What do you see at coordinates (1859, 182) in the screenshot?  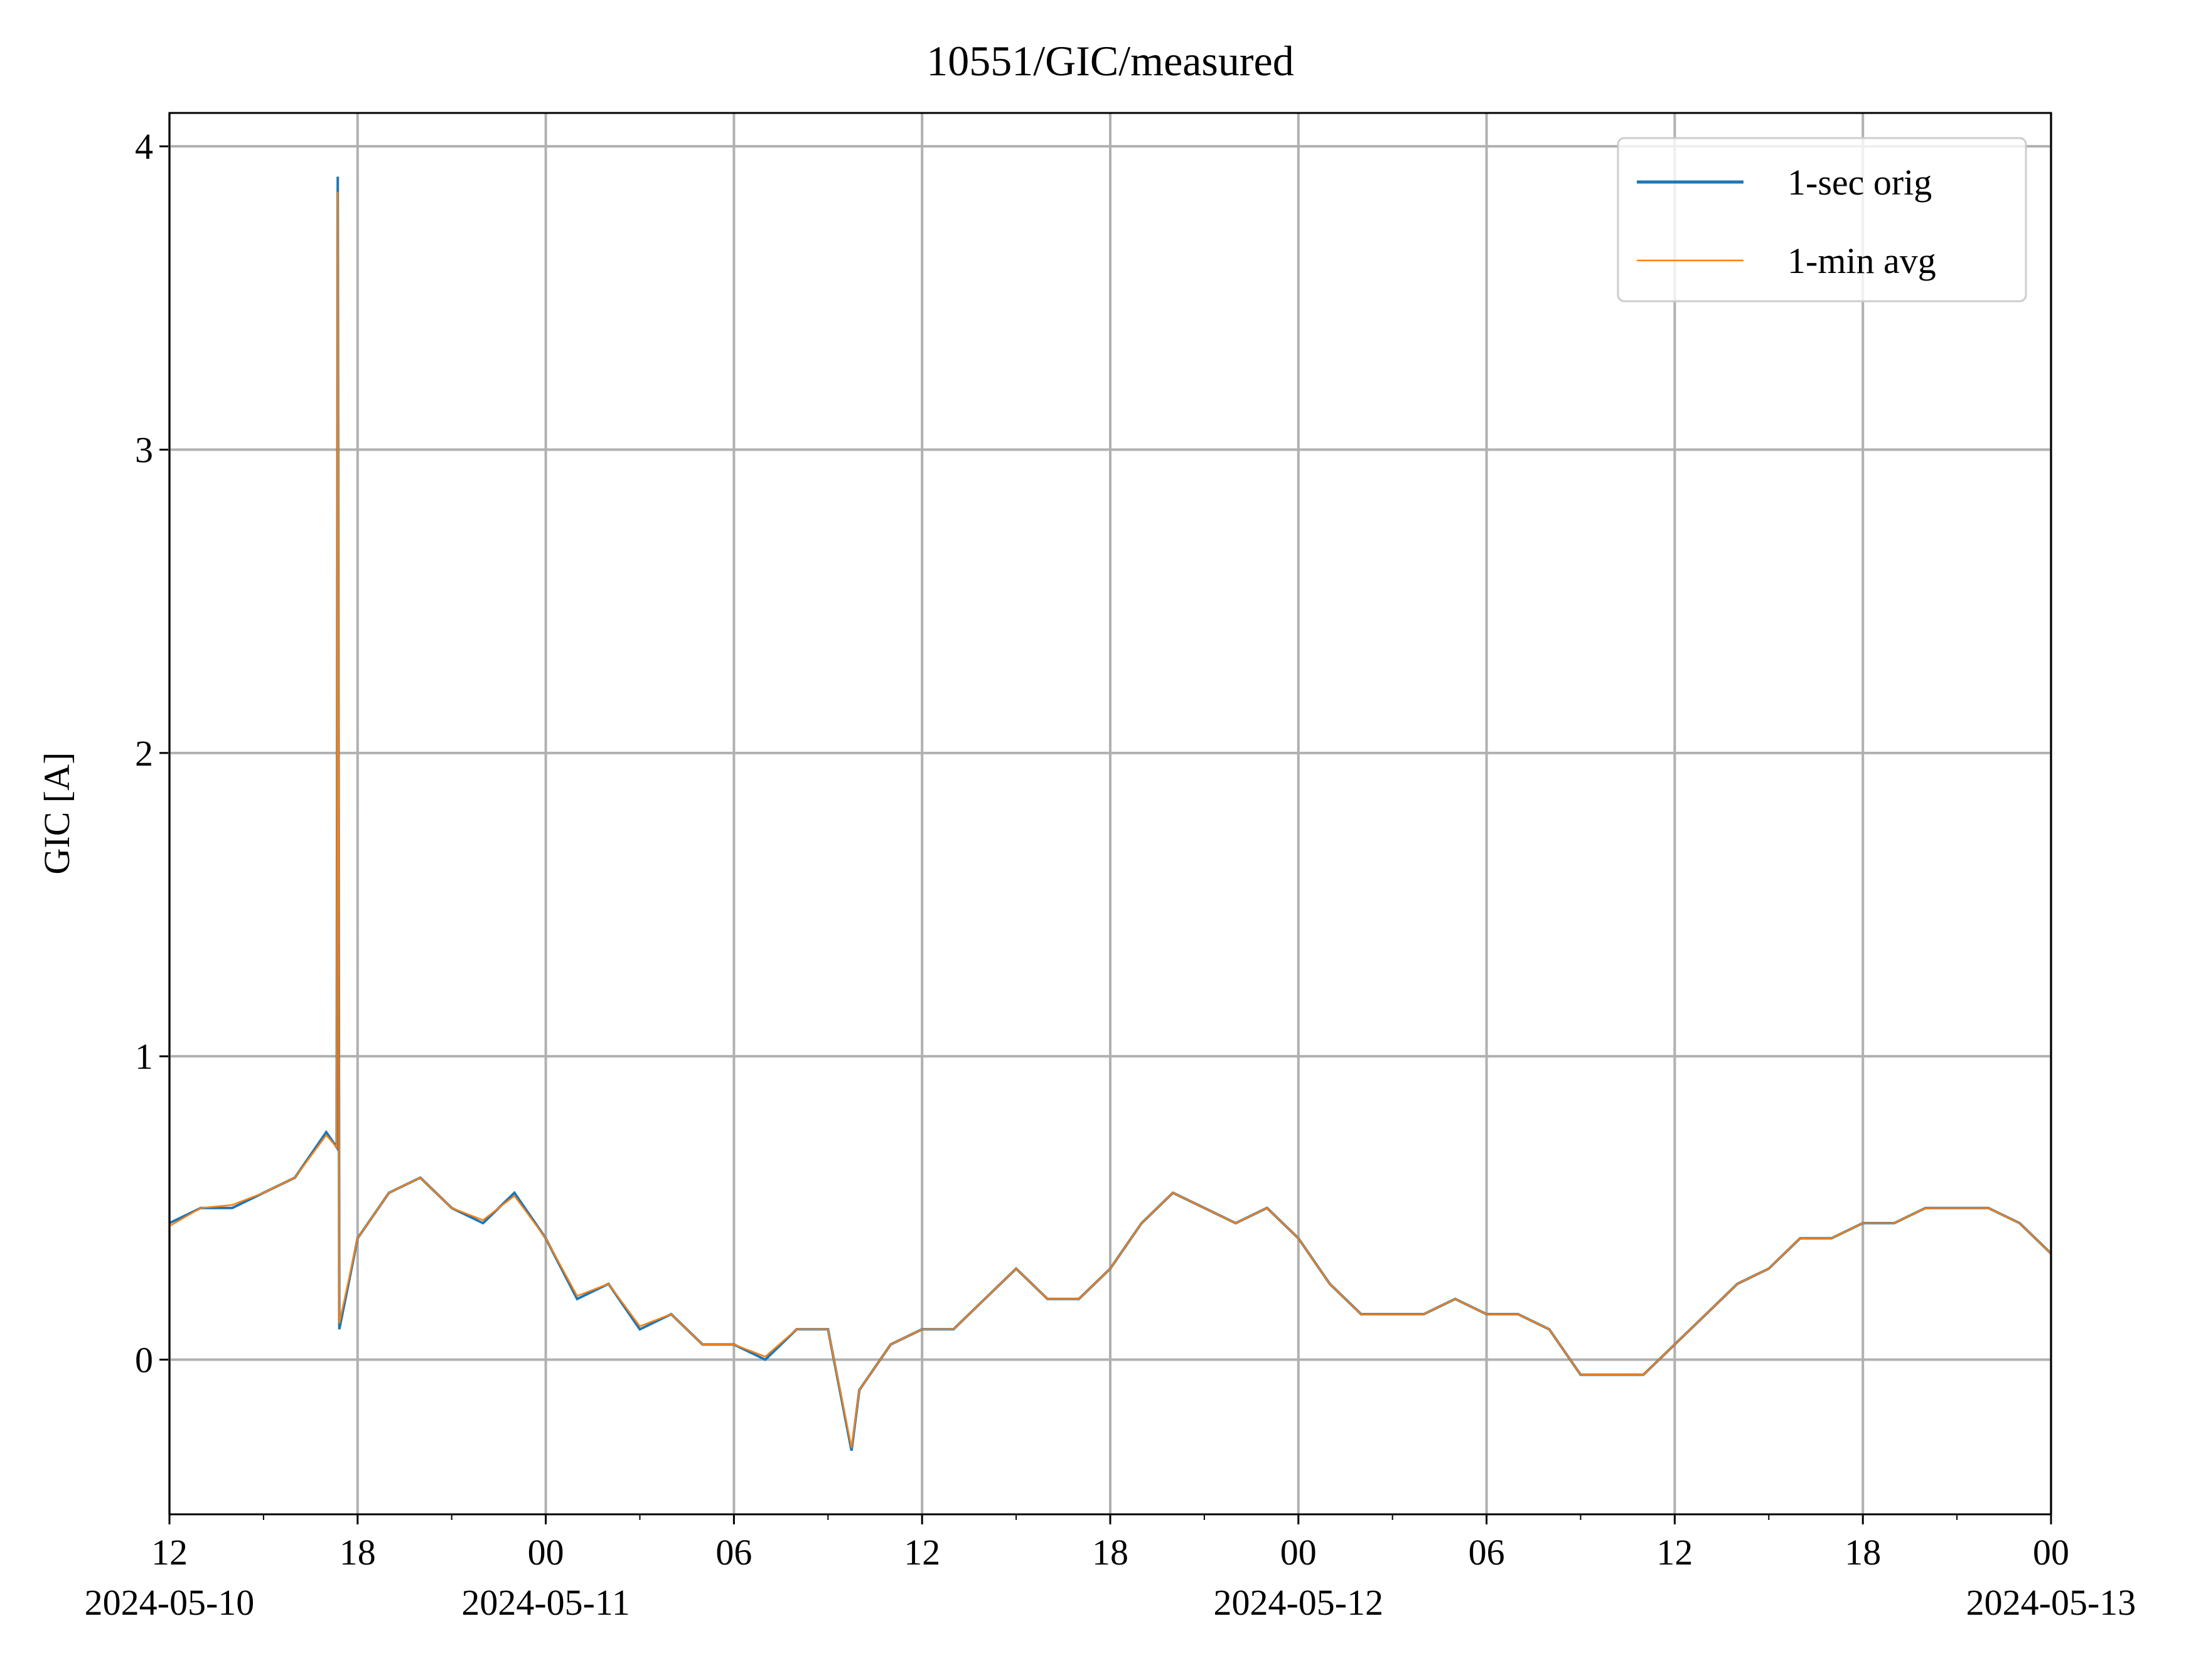 I see `legend-label: 1-sec orig` at bounding box center [1859, 182].